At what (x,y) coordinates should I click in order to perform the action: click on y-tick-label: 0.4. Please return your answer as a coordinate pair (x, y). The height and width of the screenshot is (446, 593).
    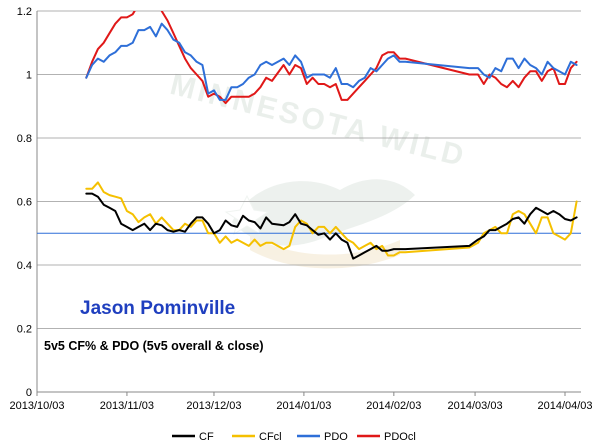
    Looking at the image, I should click on (24, 266).